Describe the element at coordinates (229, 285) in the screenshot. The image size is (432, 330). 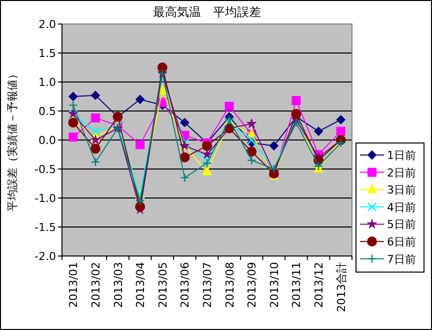
I see `x-tick-label: 2013/08` at that location.